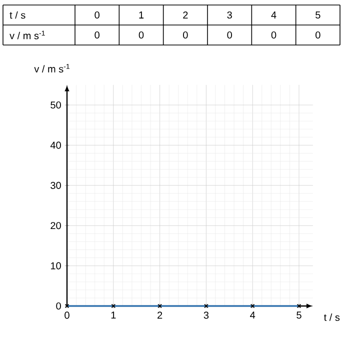 This screenshot has width=345, height=340. I want to click on y-axis-title: v / m s$^{-1}$, so click(52, 68).